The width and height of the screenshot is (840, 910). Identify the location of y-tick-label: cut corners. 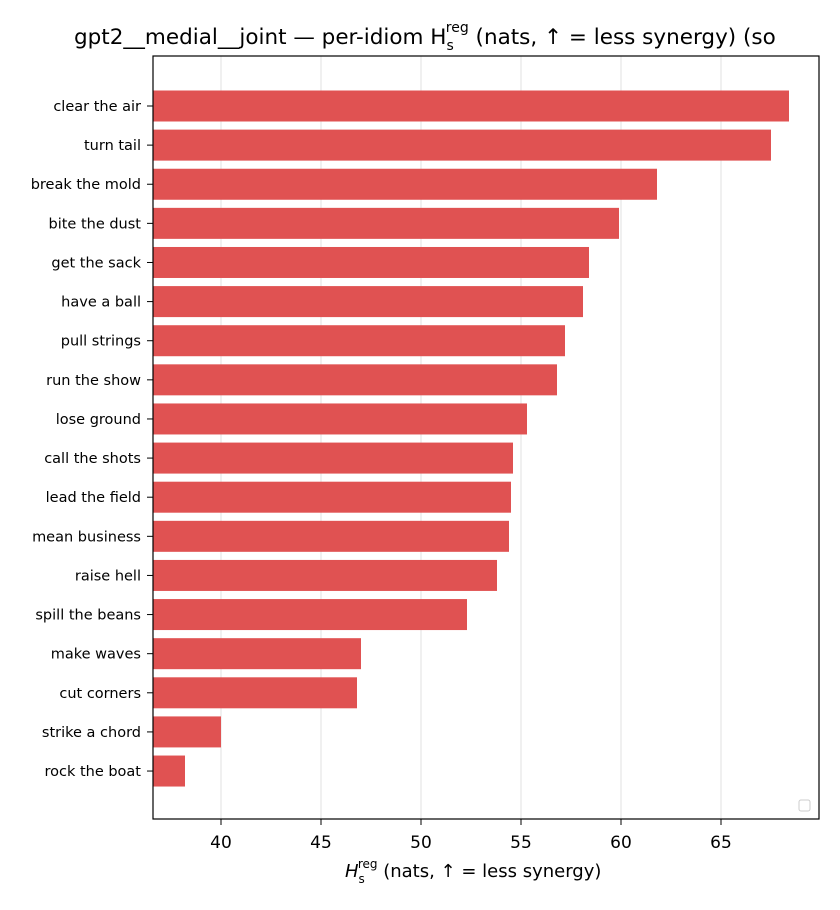
(100, 694).